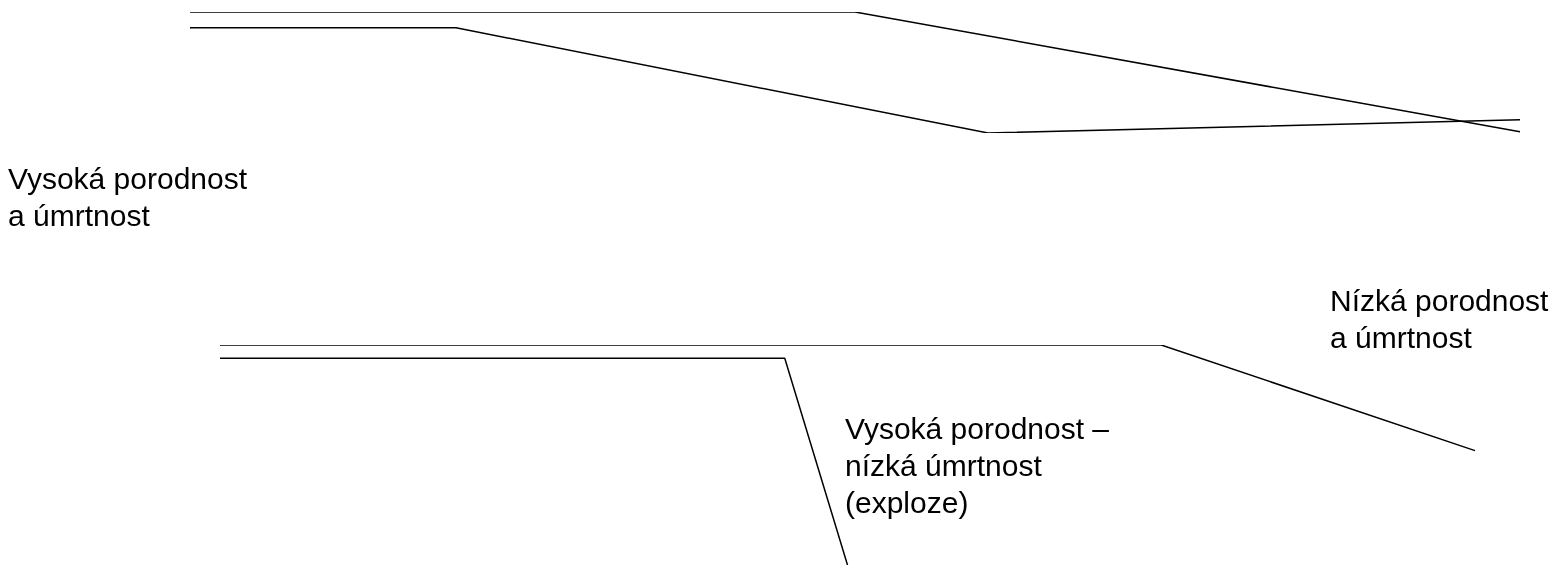 This screenshot has width=1558, height=570. What do you see at coordinates (128, 197) in the screenshot?
I see `text: Vysoká porodnost a úmrtnost` at bounding box center [128, 197].